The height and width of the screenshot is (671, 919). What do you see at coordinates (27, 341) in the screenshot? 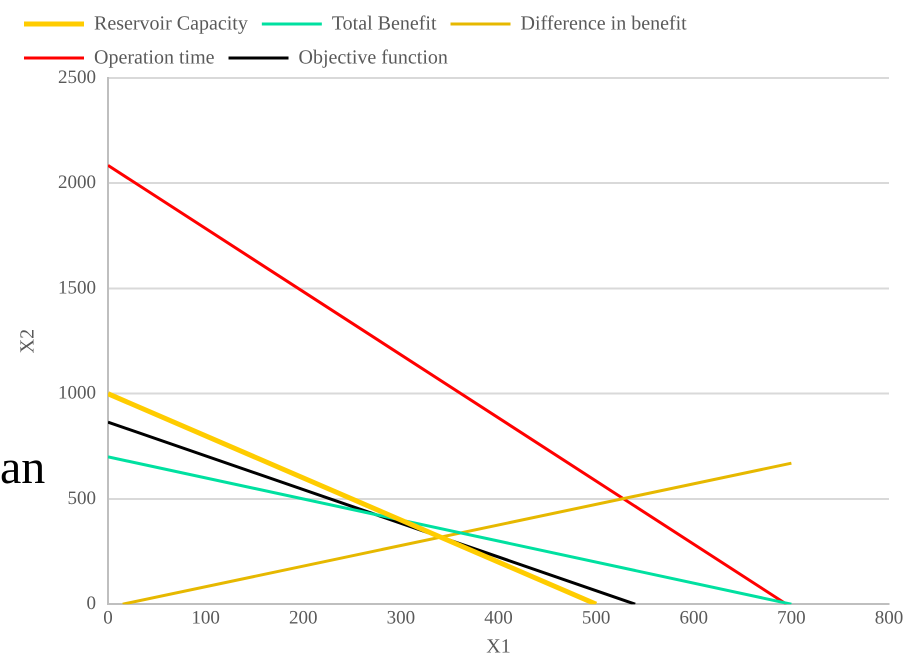
I see `y-axis-title: X2` at bounding box center [27, 341].